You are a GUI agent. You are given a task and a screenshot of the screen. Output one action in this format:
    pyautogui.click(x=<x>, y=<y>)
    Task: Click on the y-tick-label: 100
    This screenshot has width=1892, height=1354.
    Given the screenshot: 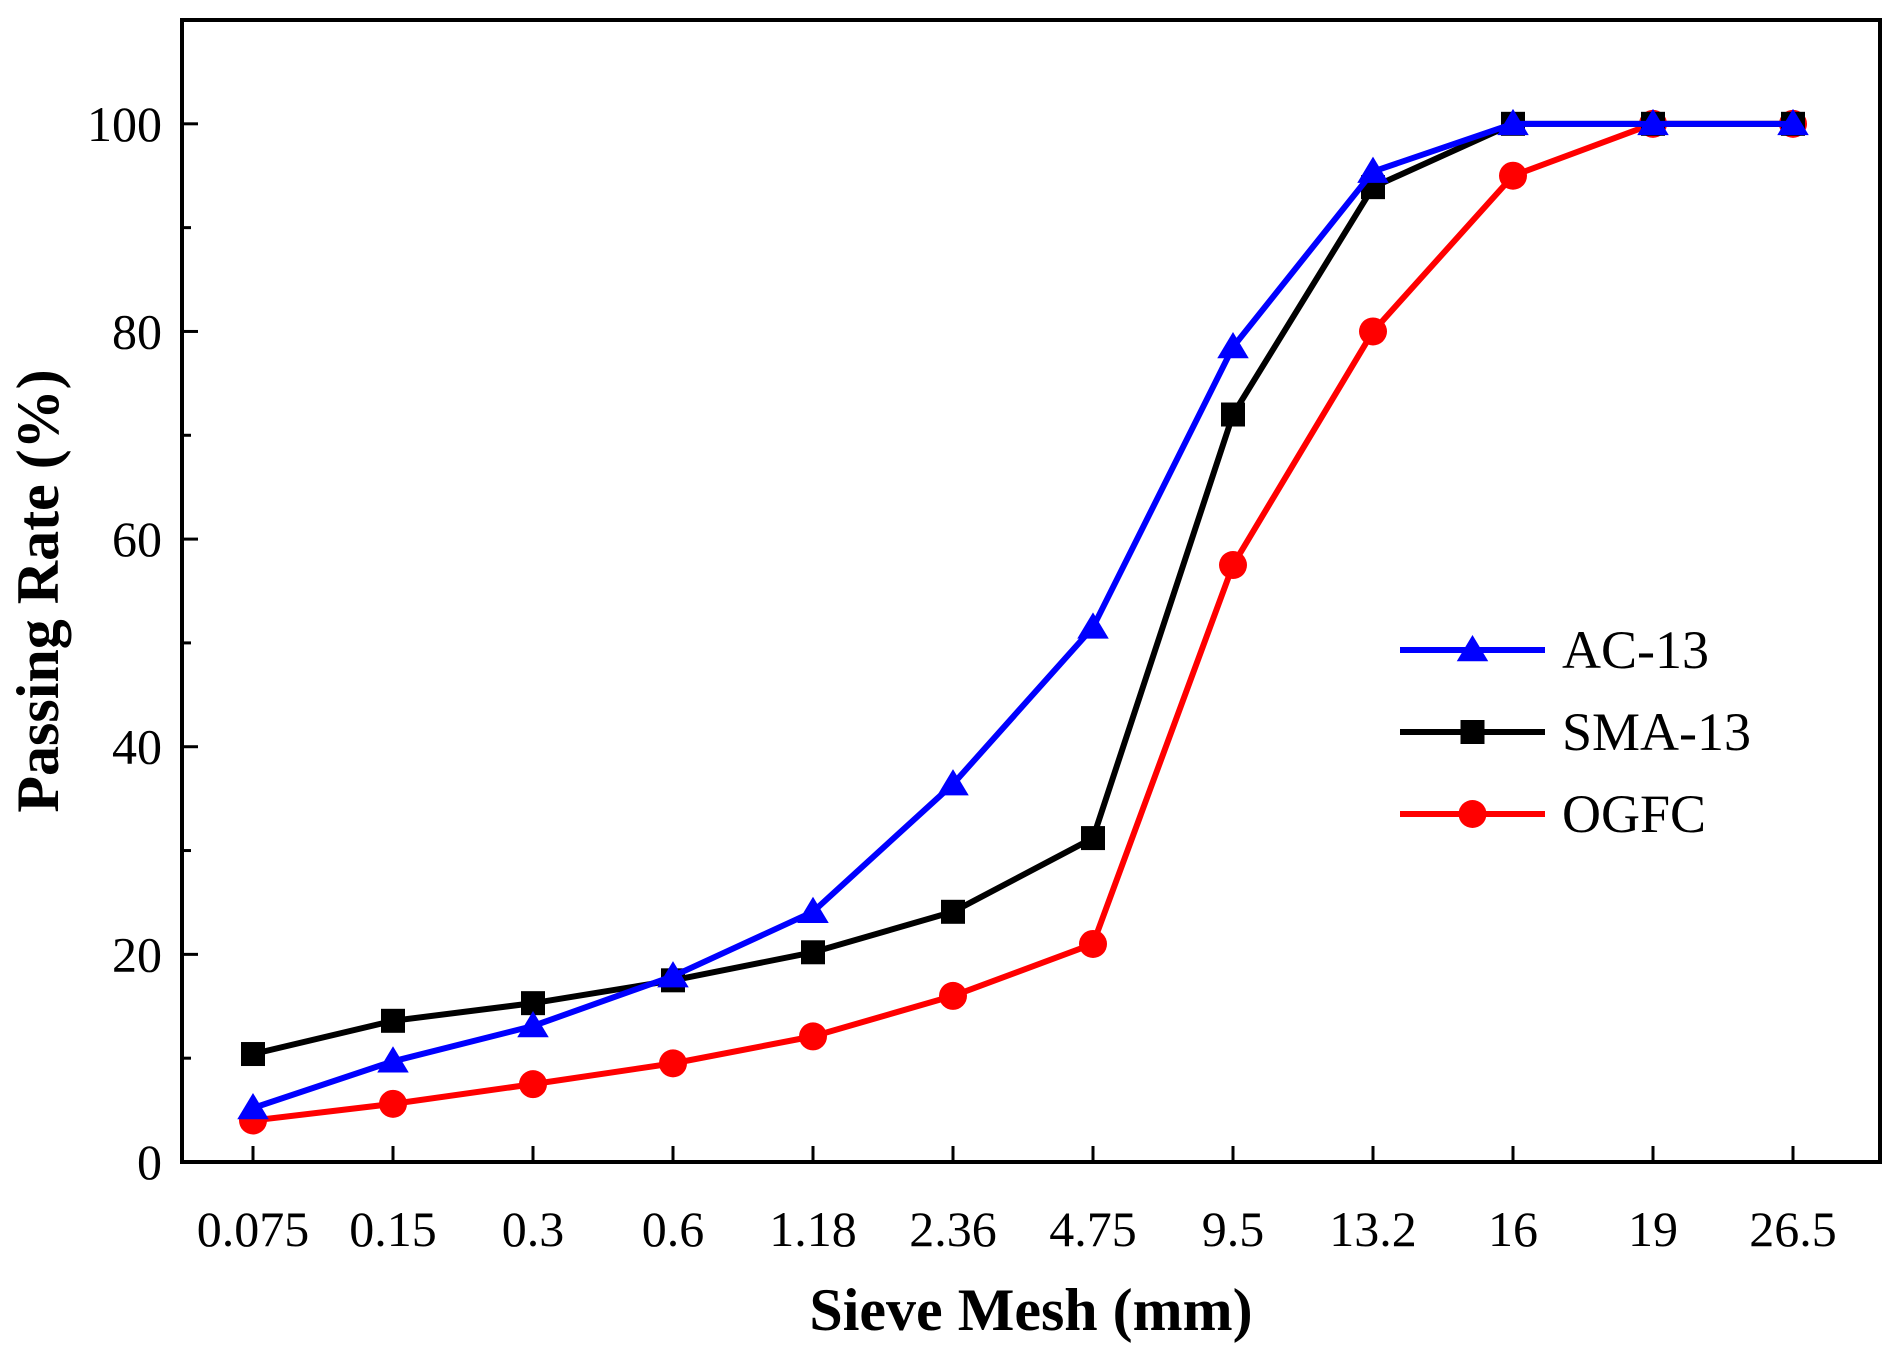 What is the action you would take?
    pyautogui.click(x=124, y=124)
    